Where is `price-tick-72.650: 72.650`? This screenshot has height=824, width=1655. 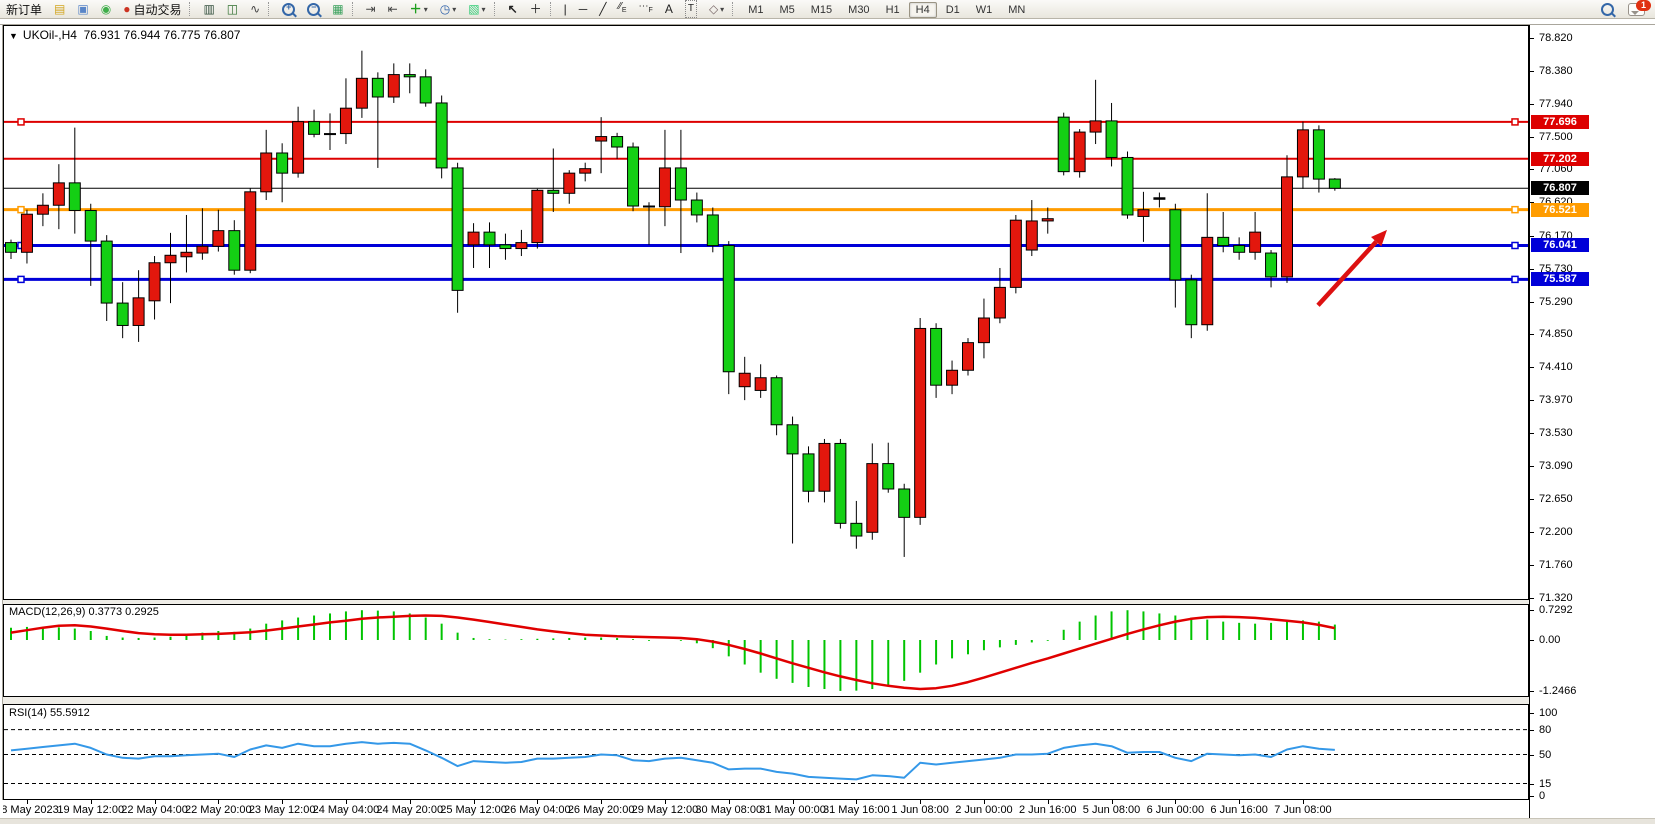 price-tick-72.650: 72.650 is located at coordinates (1556, 498).